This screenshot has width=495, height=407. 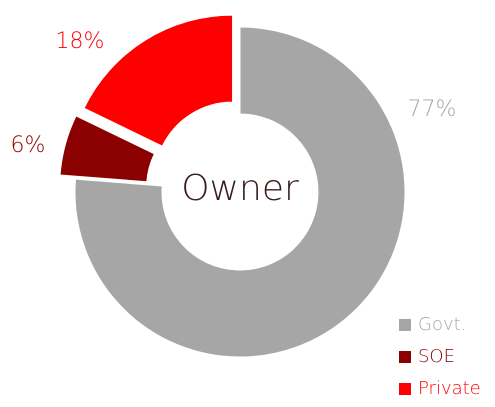 What do you see at coordinates (28, 145) in the screenshot?
I see `data-label: 6%` at bounding box center [28, 145].